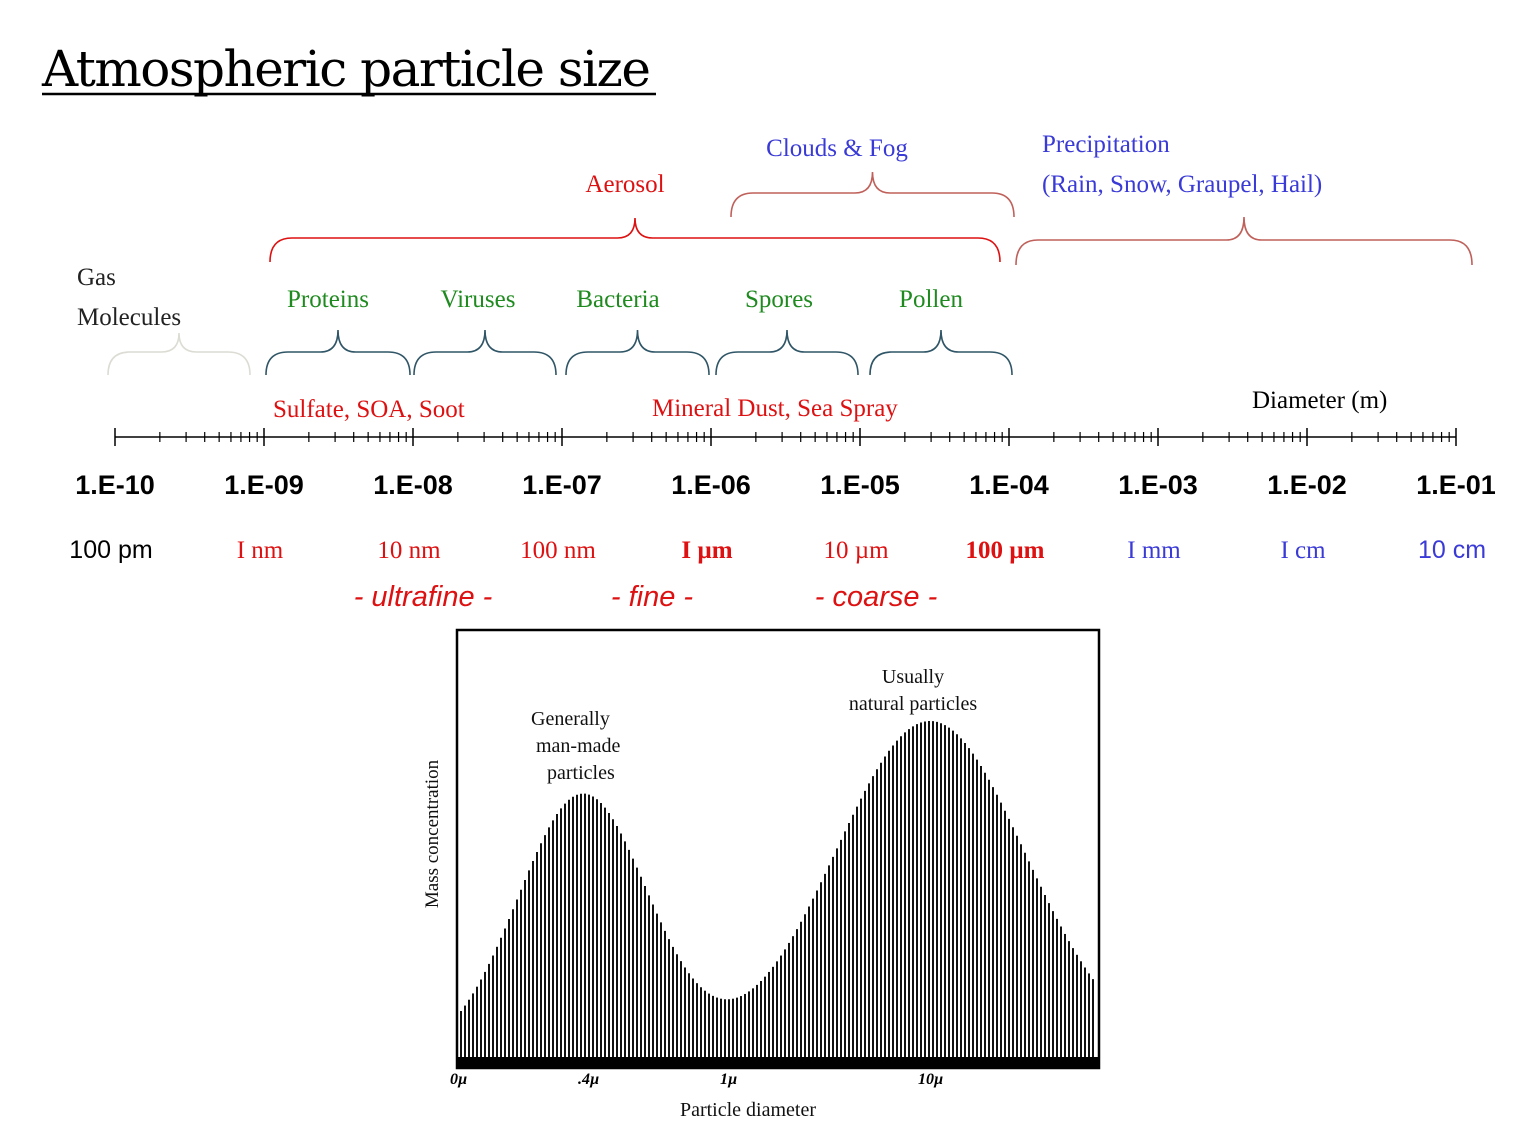 This screenshot has height=1127, width=1539. I want to click on log-diameter-axis, so click(785, 437).